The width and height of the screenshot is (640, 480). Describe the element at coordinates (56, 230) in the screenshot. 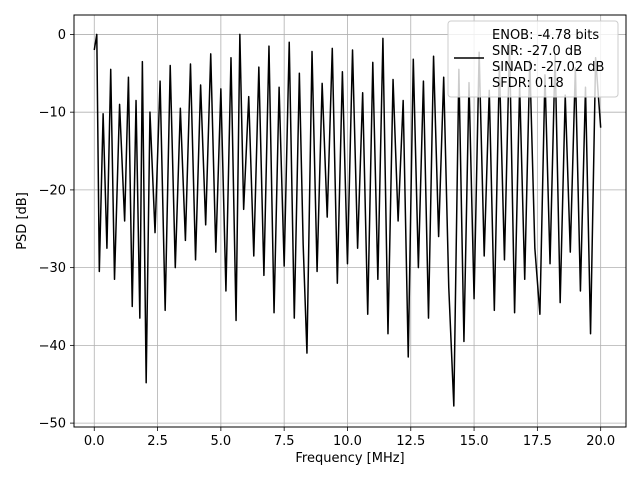

I see `y-axis: 0 −10 −20 −30 −40 −50` at that location.